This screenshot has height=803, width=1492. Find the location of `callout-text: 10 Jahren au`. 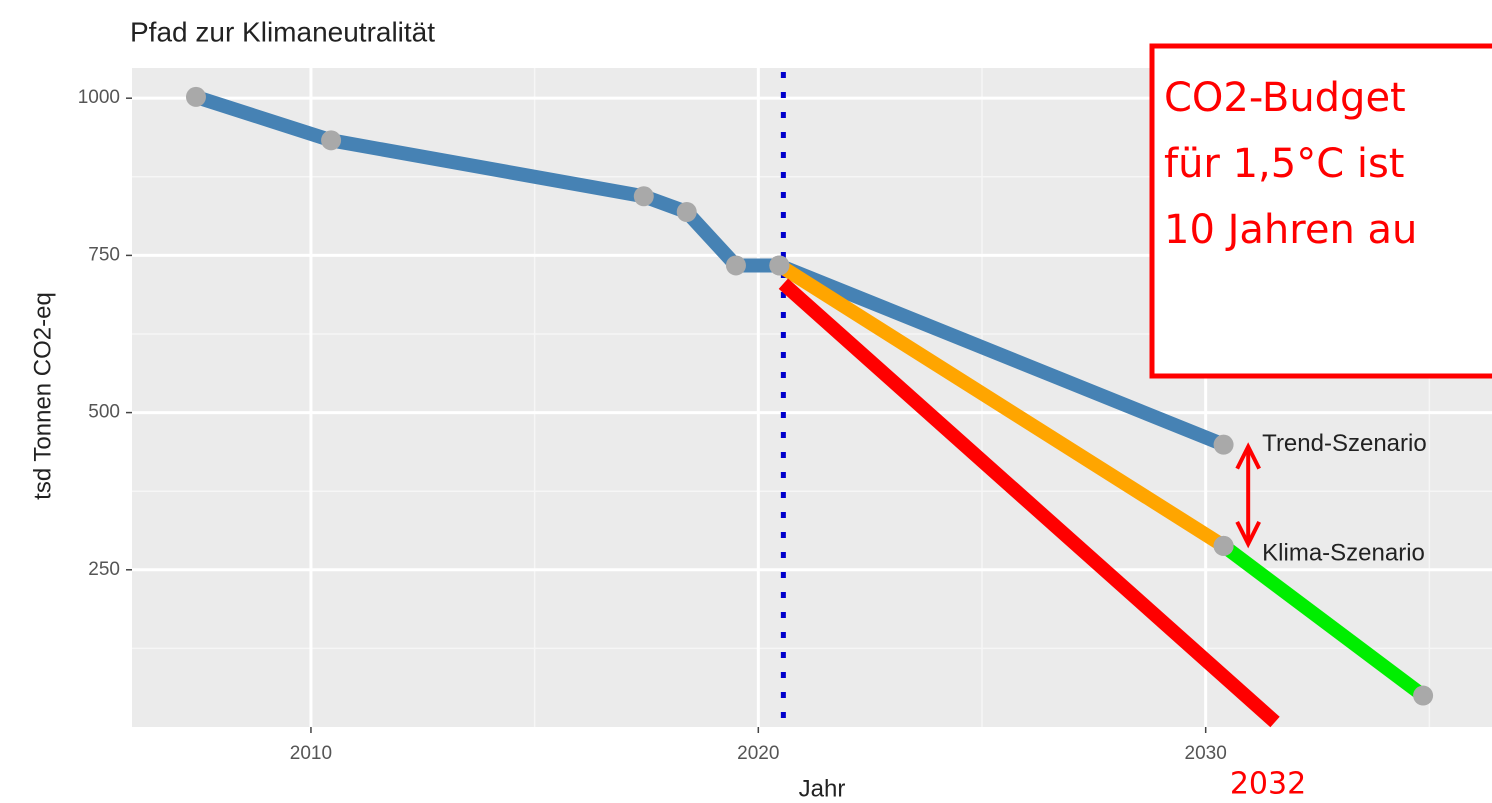

callout-text: 10 Jahren au is located at coordinates (1290, 230).